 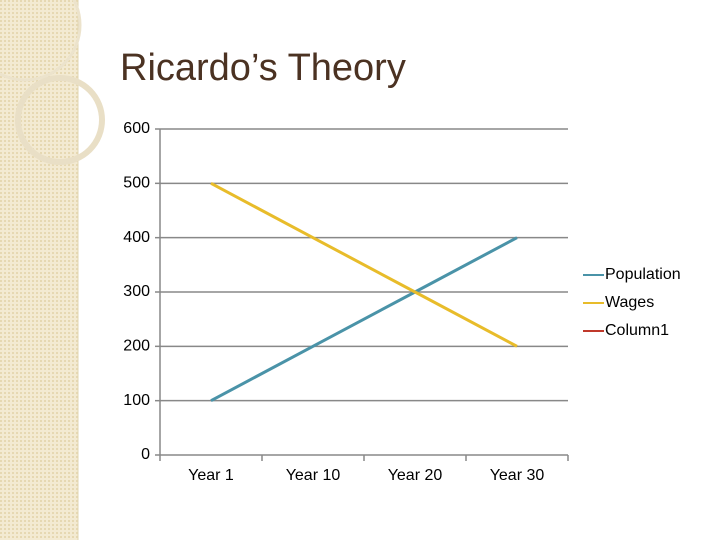 What do you see at coordinates (136, 346) in the screenshot?
I see `y-tick-label: 200` at bounding box center [136, 346].